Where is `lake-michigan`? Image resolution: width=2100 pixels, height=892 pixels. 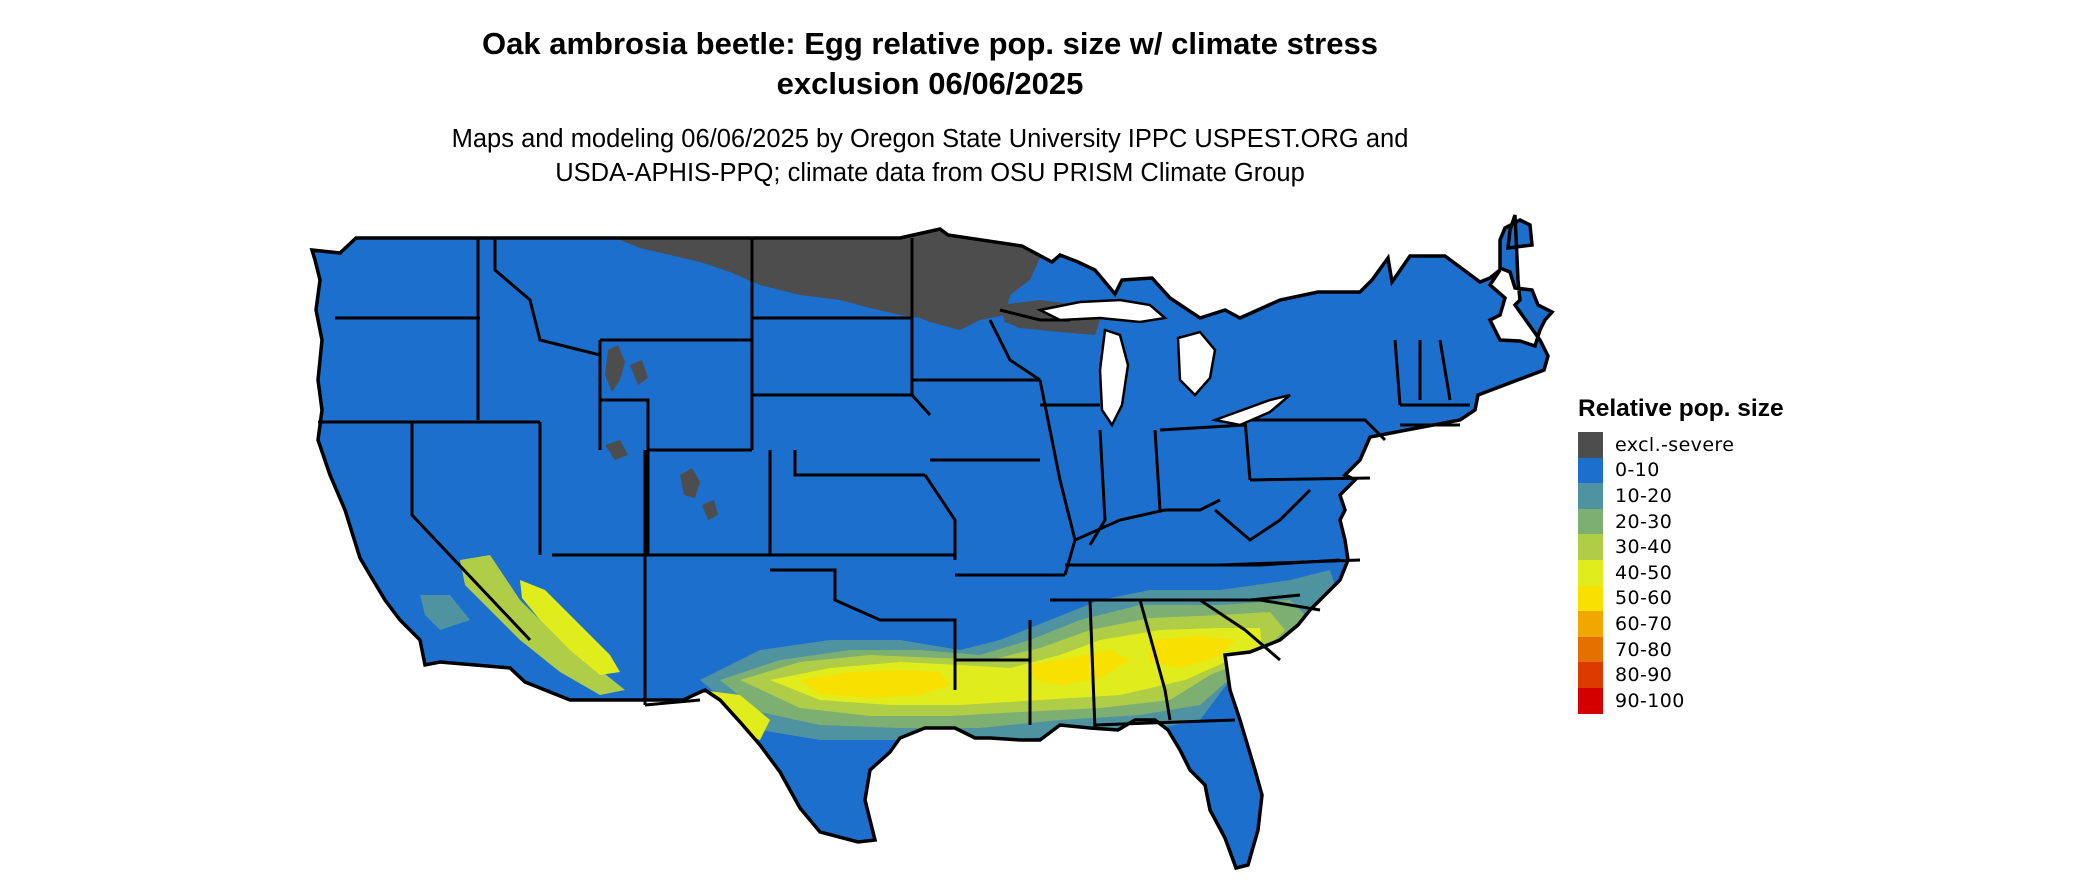 lake-michigan is located at coordinates (1114, 378).